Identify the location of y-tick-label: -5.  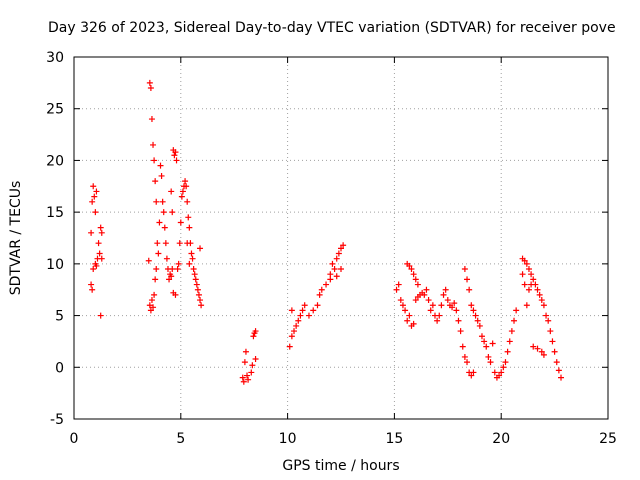
(57, 420).